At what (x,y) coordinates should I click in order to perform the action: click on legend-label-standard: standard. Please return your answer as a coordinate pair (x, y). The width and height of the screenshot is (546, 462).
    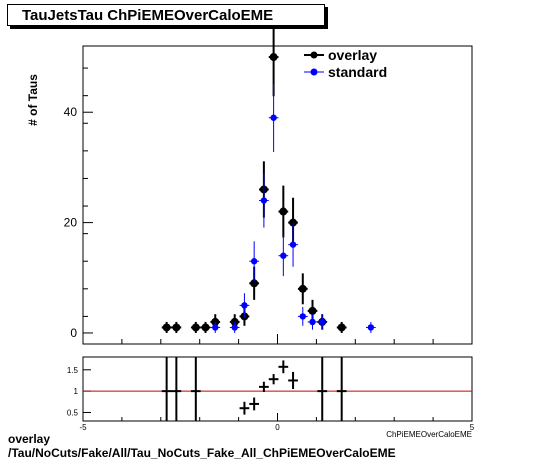
    Looking at the image, I should click on (357, 72).